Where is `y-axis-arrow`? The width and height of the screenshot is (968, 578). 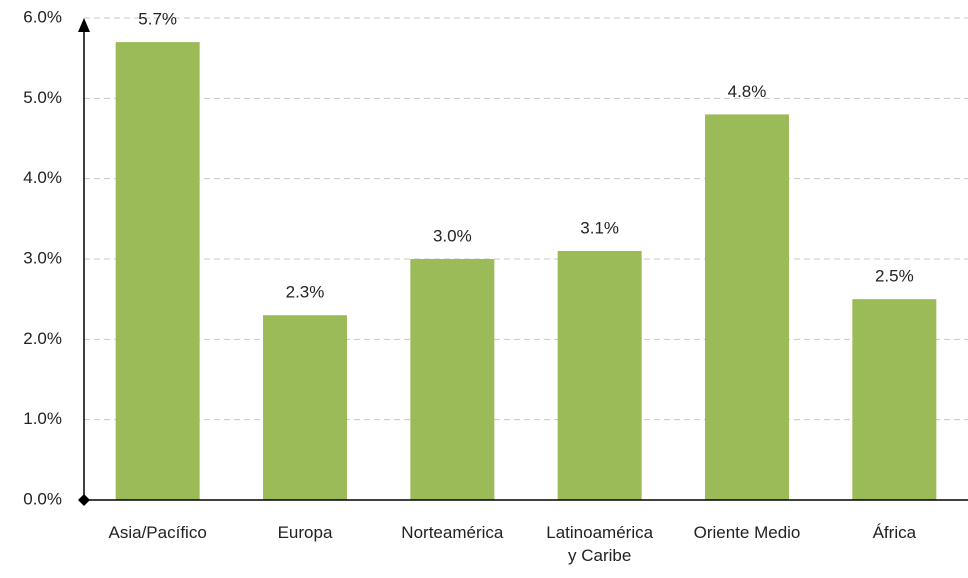
y-axis-arrow is located at coordinates (84, 25).